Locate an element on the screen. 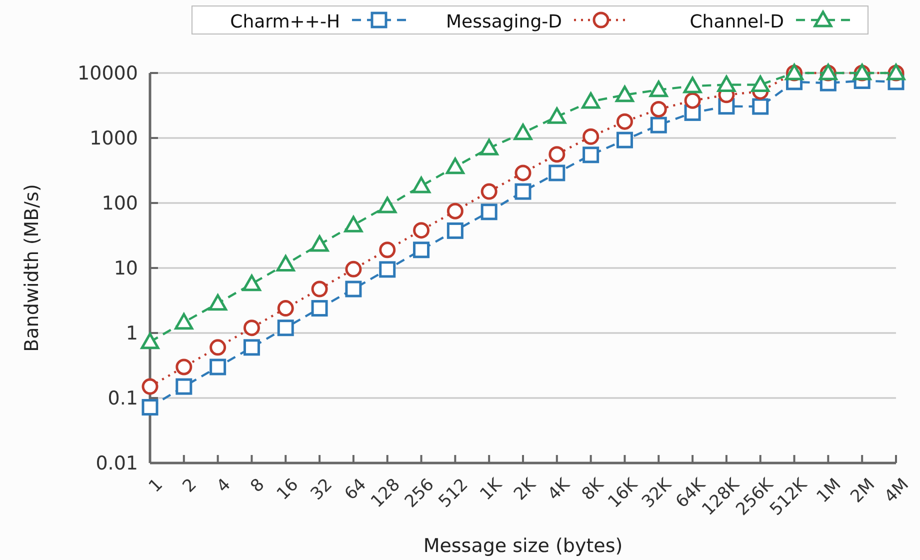 The height and width of the screenshot is (560, 920). x-tick-label: 1K is located at coordinates (491, 489).